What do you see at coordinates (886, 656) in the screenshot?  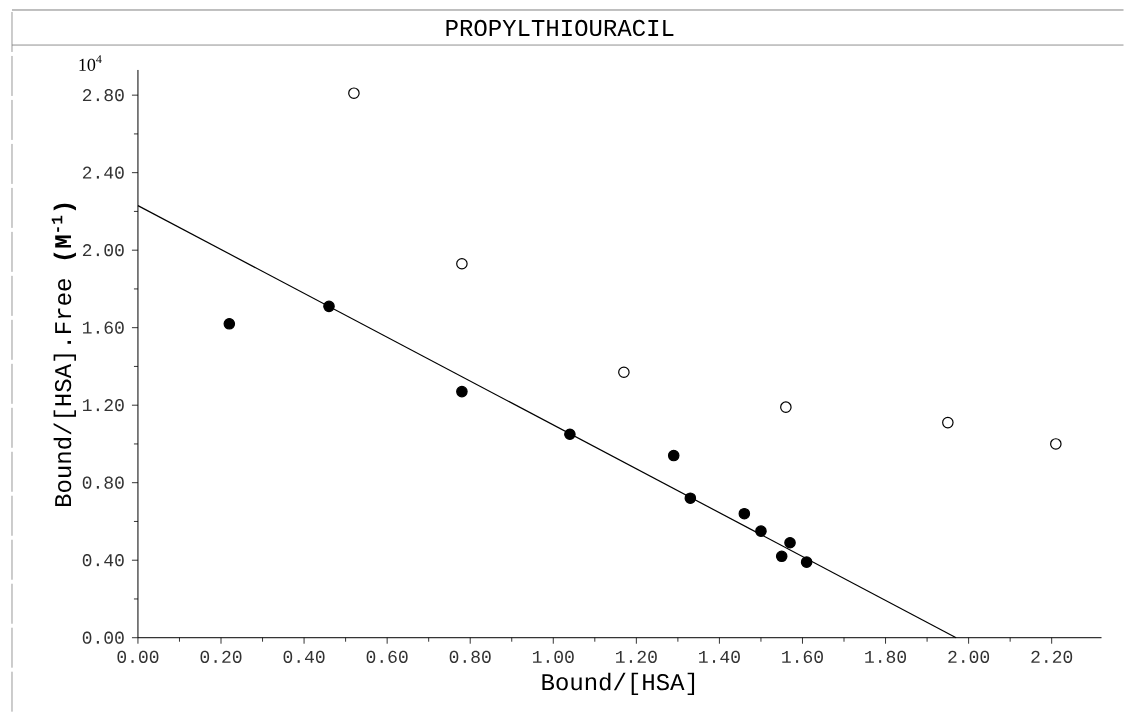 I see `x-tick-label: 1.80` at bounding box center [886, 656].